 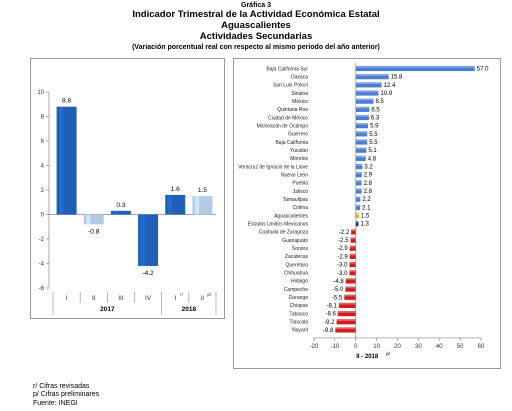 What do you see at coordinates (298, 135) in the screenshot?
I see `state-label: Guerrero` at bounding box center [298, 135].